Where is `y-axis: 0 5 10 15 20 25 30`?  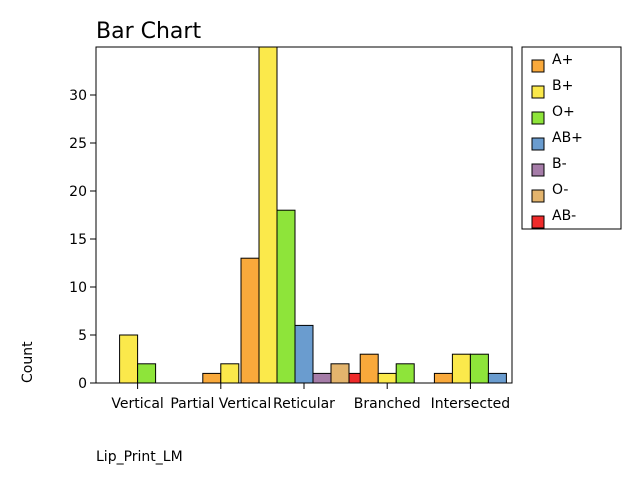 y-axis: 0 5 10 15 20 25 30 is located at coordinates (82, 240).